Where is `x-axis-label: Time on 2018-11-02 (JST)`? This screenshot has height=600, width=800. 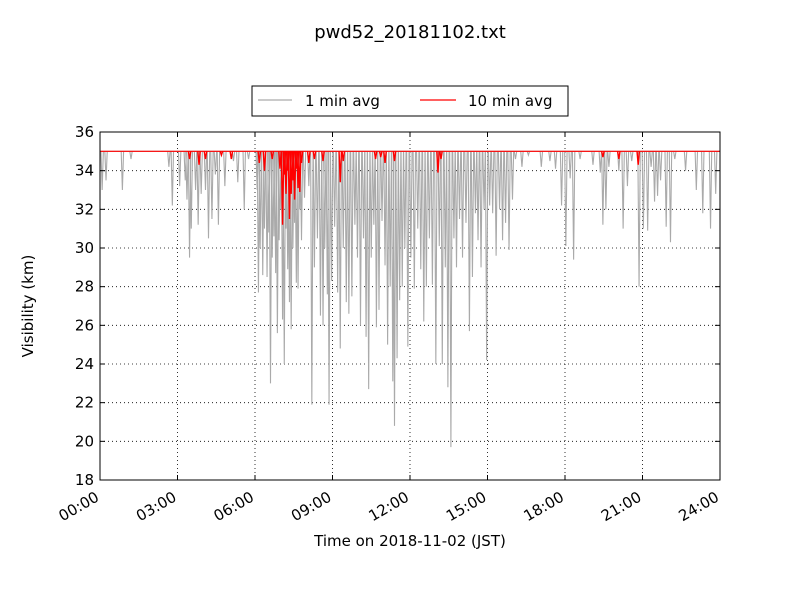
x-axis-label: Time on 2018-11-02 (JST) is located at coordinates (409, 541).